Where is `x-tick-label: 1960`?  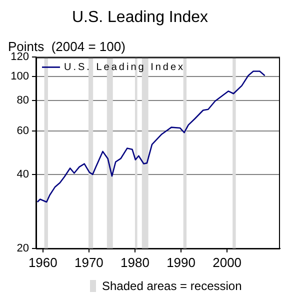
x-tick-label: 1960 is located at coordinates (43, 262).